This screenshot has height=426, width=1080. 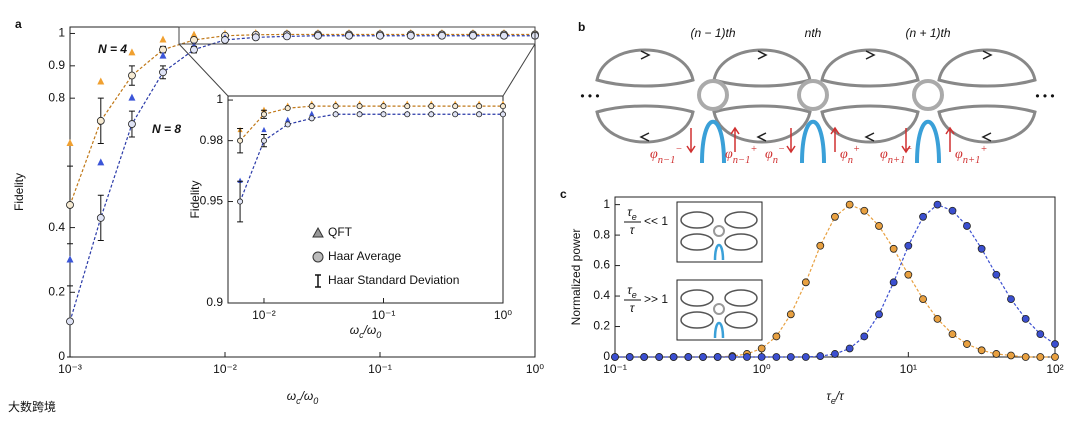 I want to click on cell-label: (n − 1)th, so click(x=712, y=33).